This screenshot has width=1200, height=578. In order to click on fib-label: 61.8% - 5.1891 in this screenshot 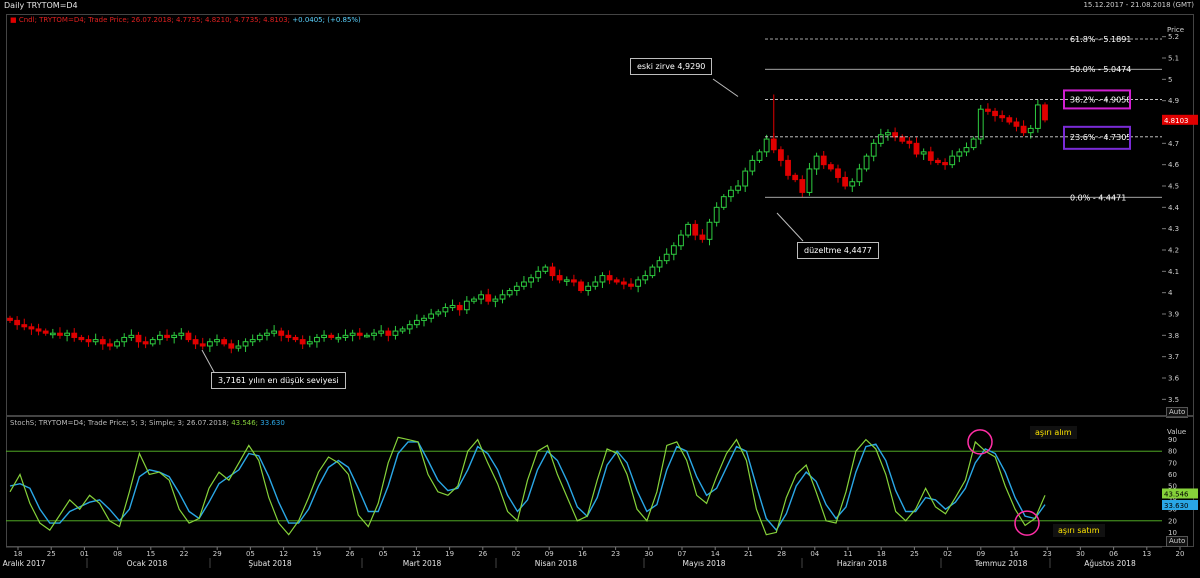, I will do `click(1100, 39)`.